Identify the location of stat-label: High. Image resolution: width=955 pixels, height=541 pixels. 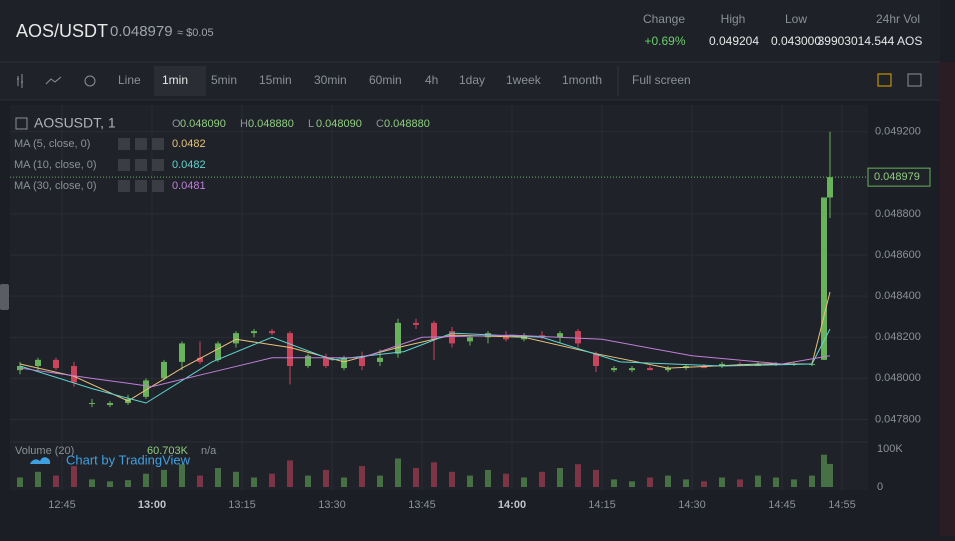
(733, 19).